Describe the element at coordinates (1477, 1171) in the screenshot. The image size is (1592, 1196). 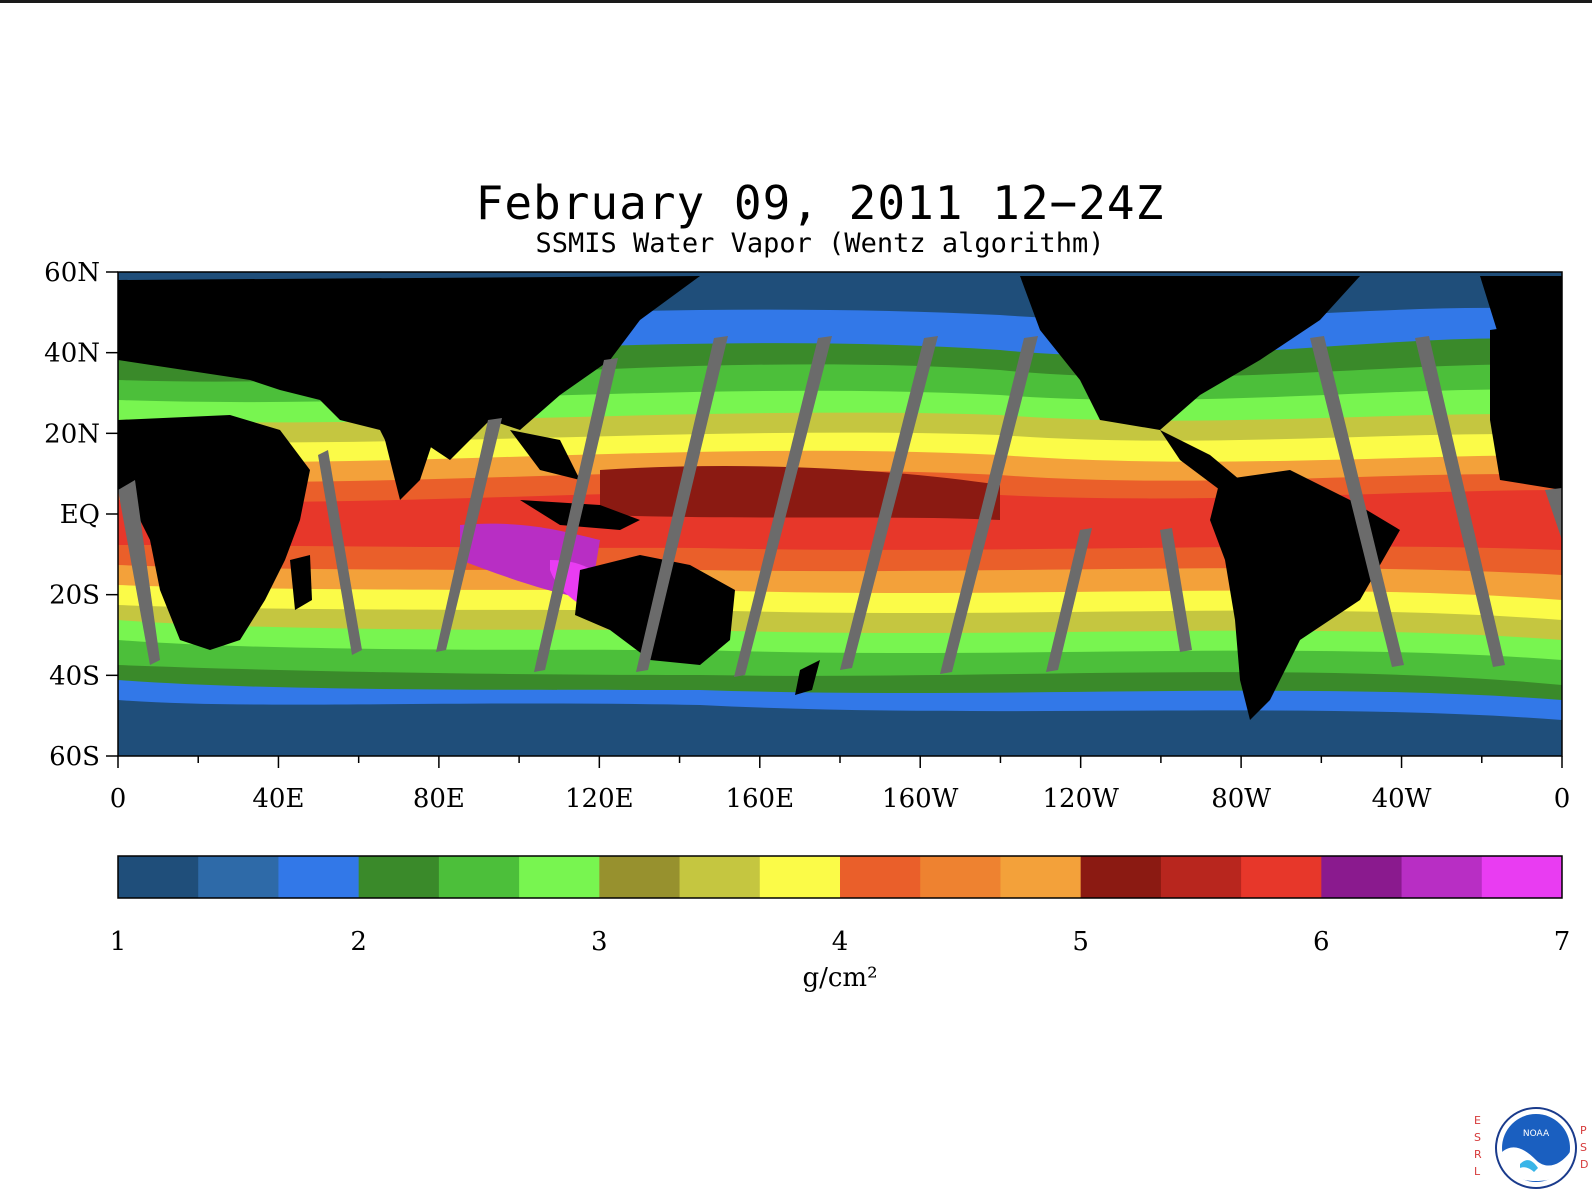
I see `logo-letter: L` at that location.